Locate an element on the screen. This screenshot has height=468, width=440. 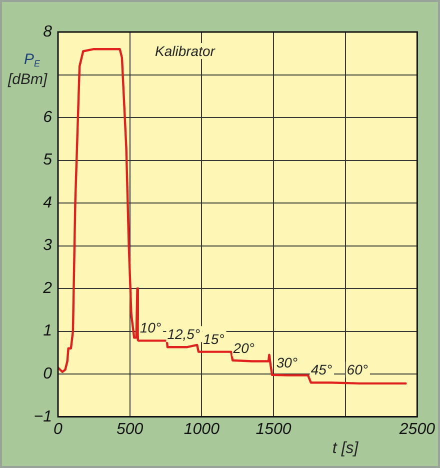
x-tick-label: 1000 is located at coordinates (202, 429).